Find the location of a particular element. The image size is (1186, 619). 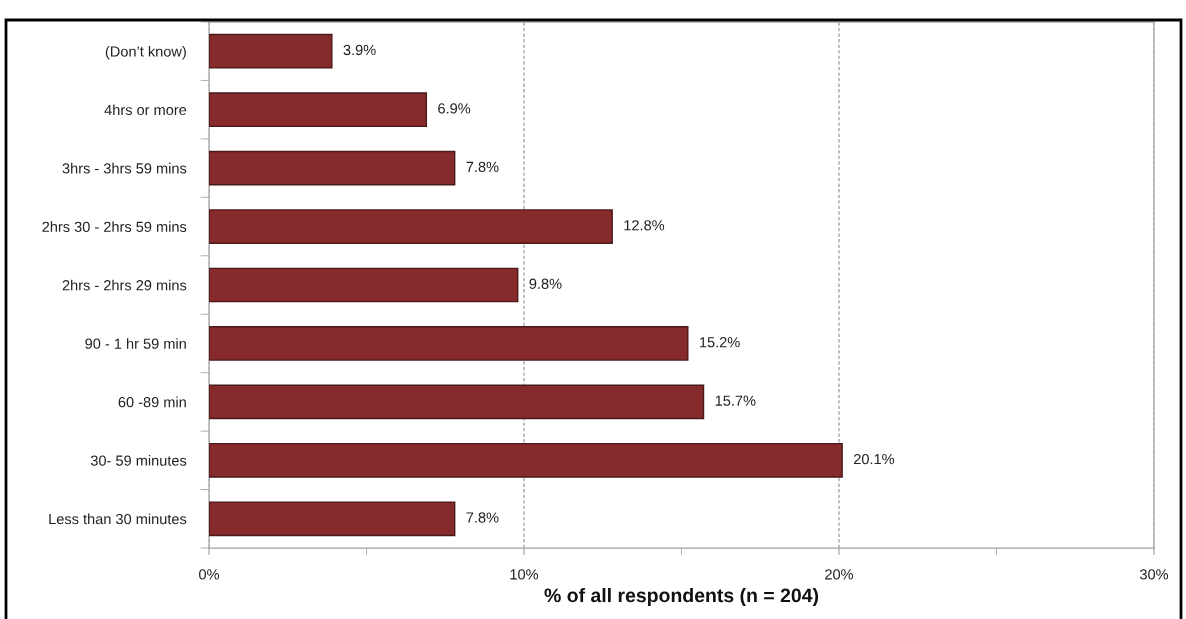

x-tick-label: 30% is located at coordinates (1154, 574).